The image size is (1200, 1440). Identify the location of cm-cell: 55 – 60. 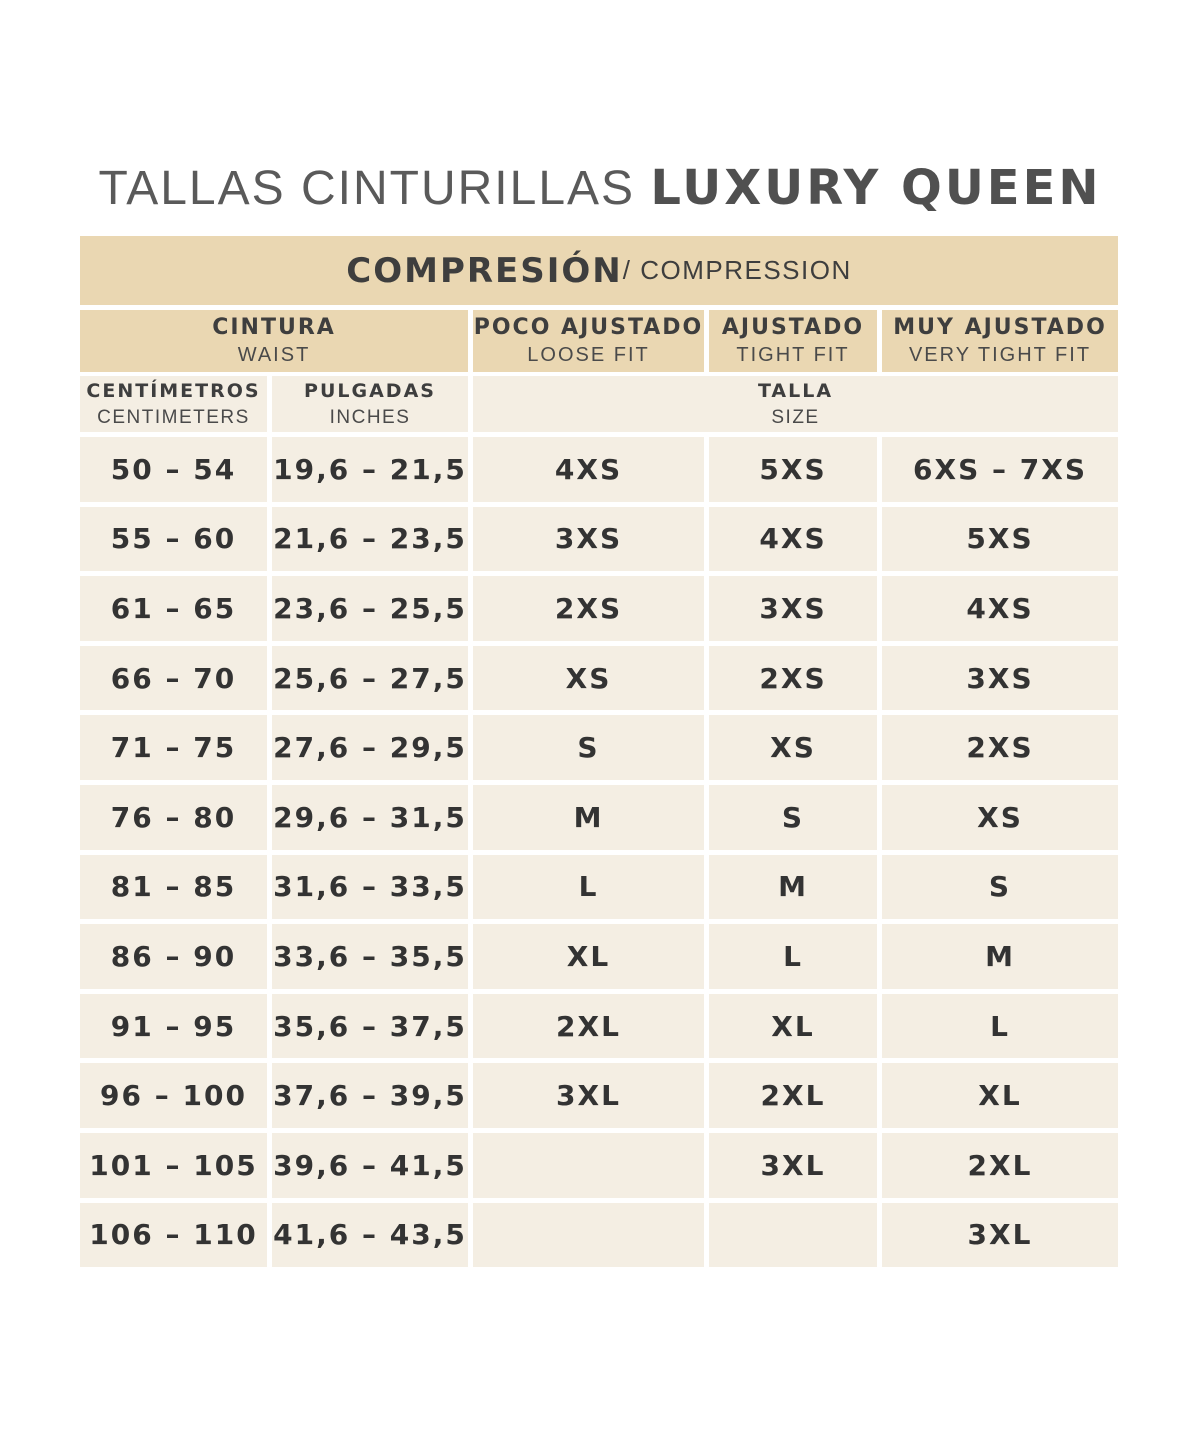
(173, 539).